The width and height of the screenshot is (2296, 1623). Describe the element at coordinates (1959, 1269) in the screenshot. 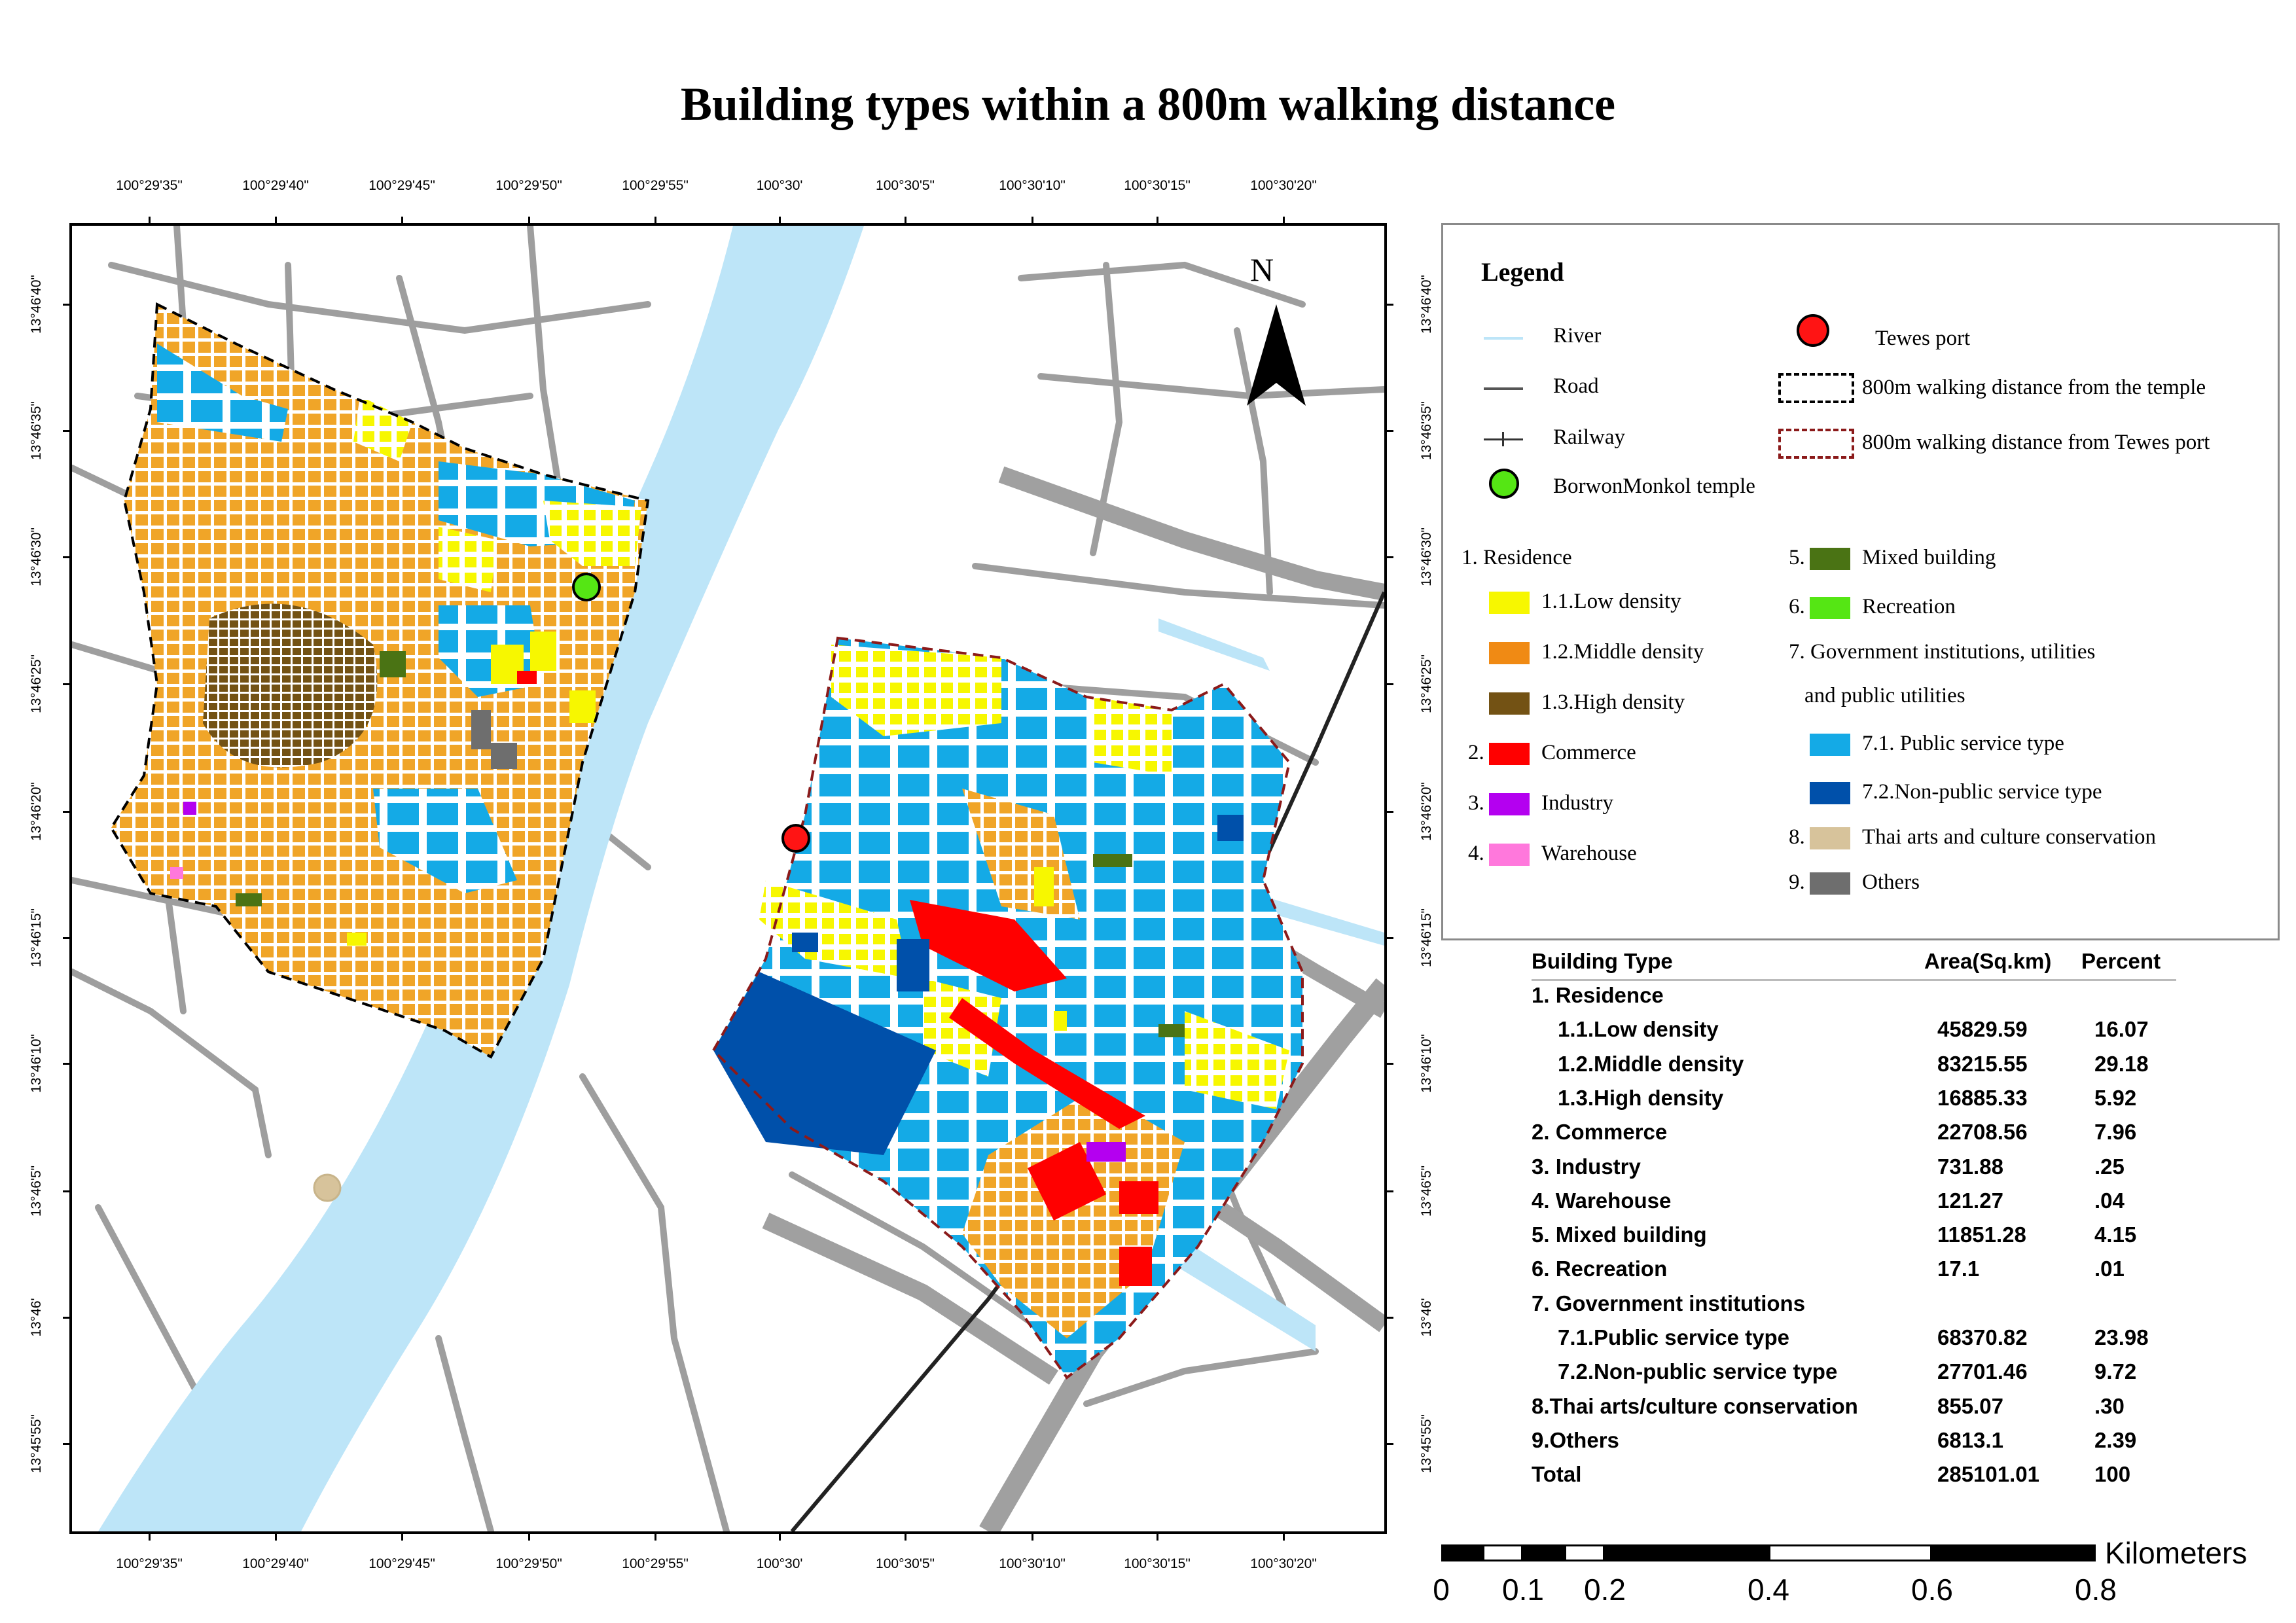

I see `table-cell-area: 17.1` at that location.